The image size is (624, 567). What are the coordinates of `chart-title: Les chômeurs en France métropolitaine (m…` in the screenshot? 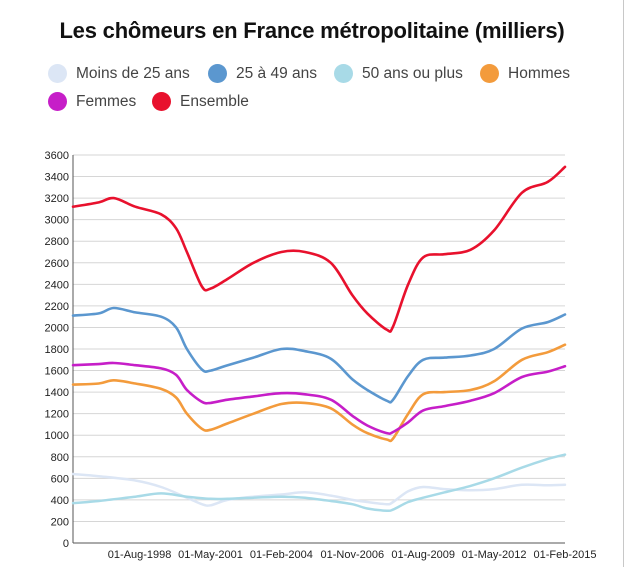 It's located at (312, 30).